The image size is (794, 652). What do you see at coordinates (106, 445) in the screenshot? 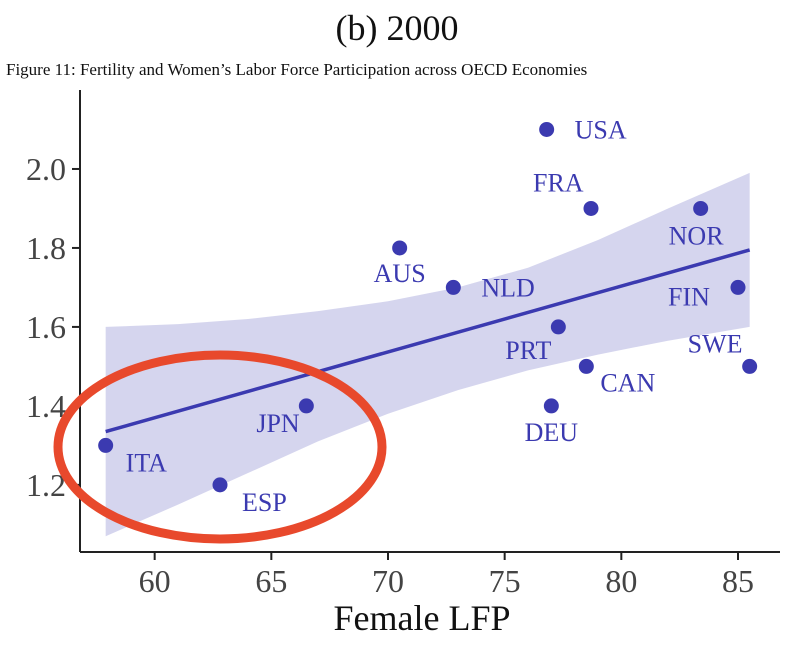
I see `data-point-ita` at bounding box center [106, 445].